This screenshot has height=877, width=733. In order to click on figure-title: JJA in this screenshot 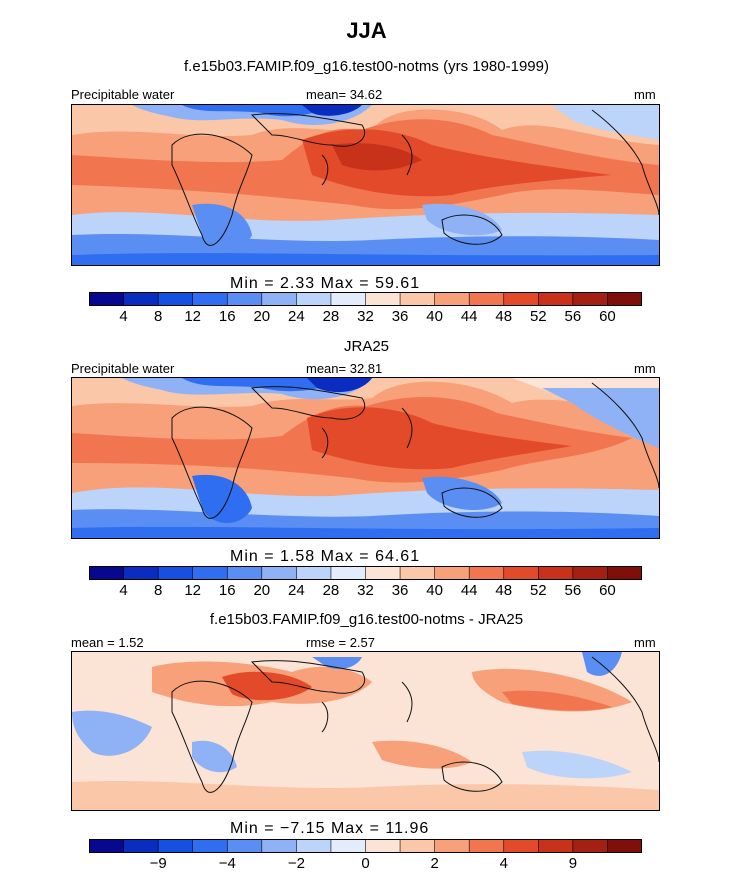, I will do `click(366, 30)`.